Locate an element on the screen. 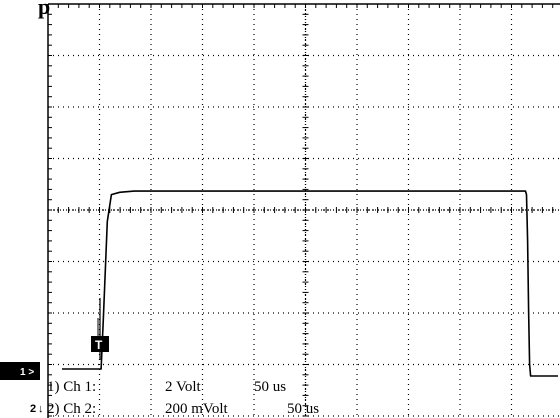 This screenshot has height=418, width=560. ch1-ground-marker: 1 > is located at coordinates (20, 371).